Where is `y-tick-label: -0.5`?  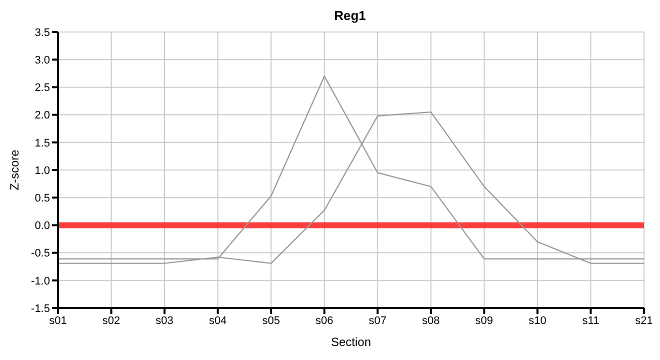
y-tick-label: -0.5 is located at coordinates (40, 254).